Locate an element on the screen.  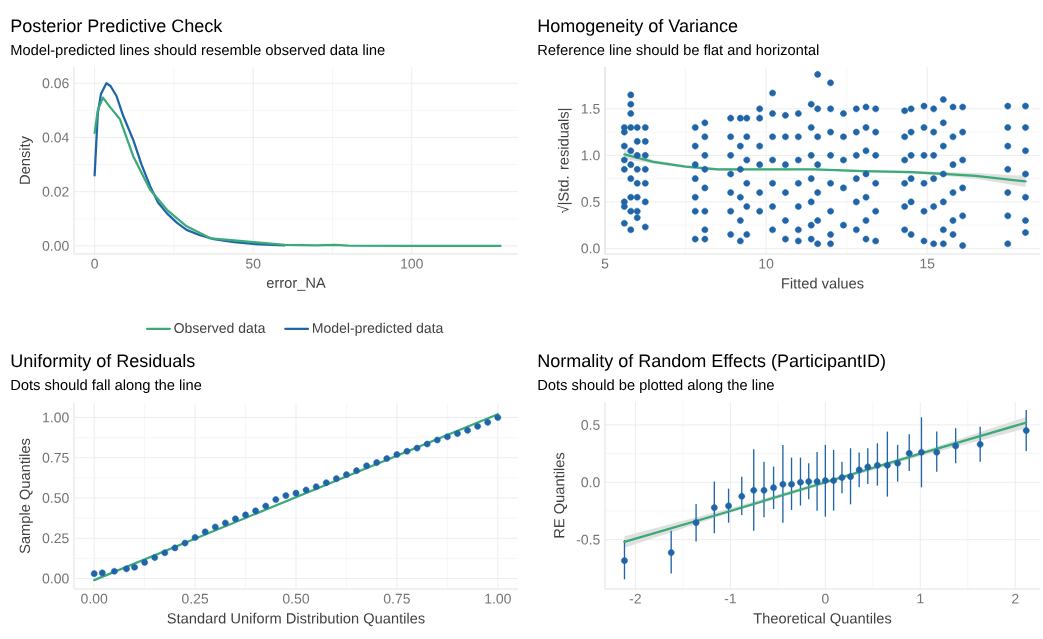
x-axis-title: error_NA is located at coordinates (296, 284).